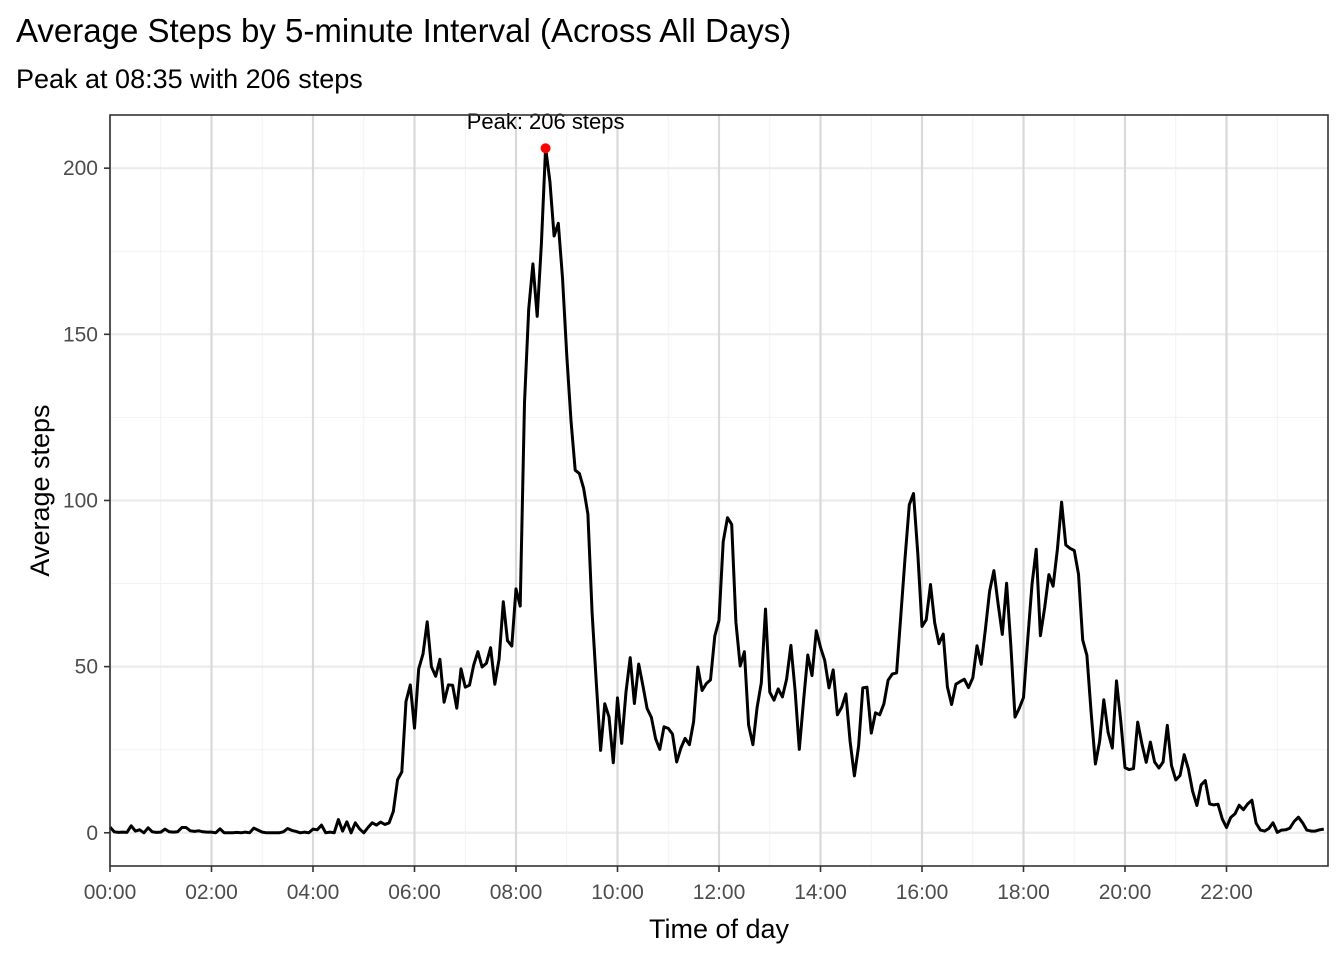 This screenshot has height=960, width=1344. What do you see at coordinates (820, 892) in the screenshot?
I see `x-tick-label: 14:00` at bounding box center [820, 892].